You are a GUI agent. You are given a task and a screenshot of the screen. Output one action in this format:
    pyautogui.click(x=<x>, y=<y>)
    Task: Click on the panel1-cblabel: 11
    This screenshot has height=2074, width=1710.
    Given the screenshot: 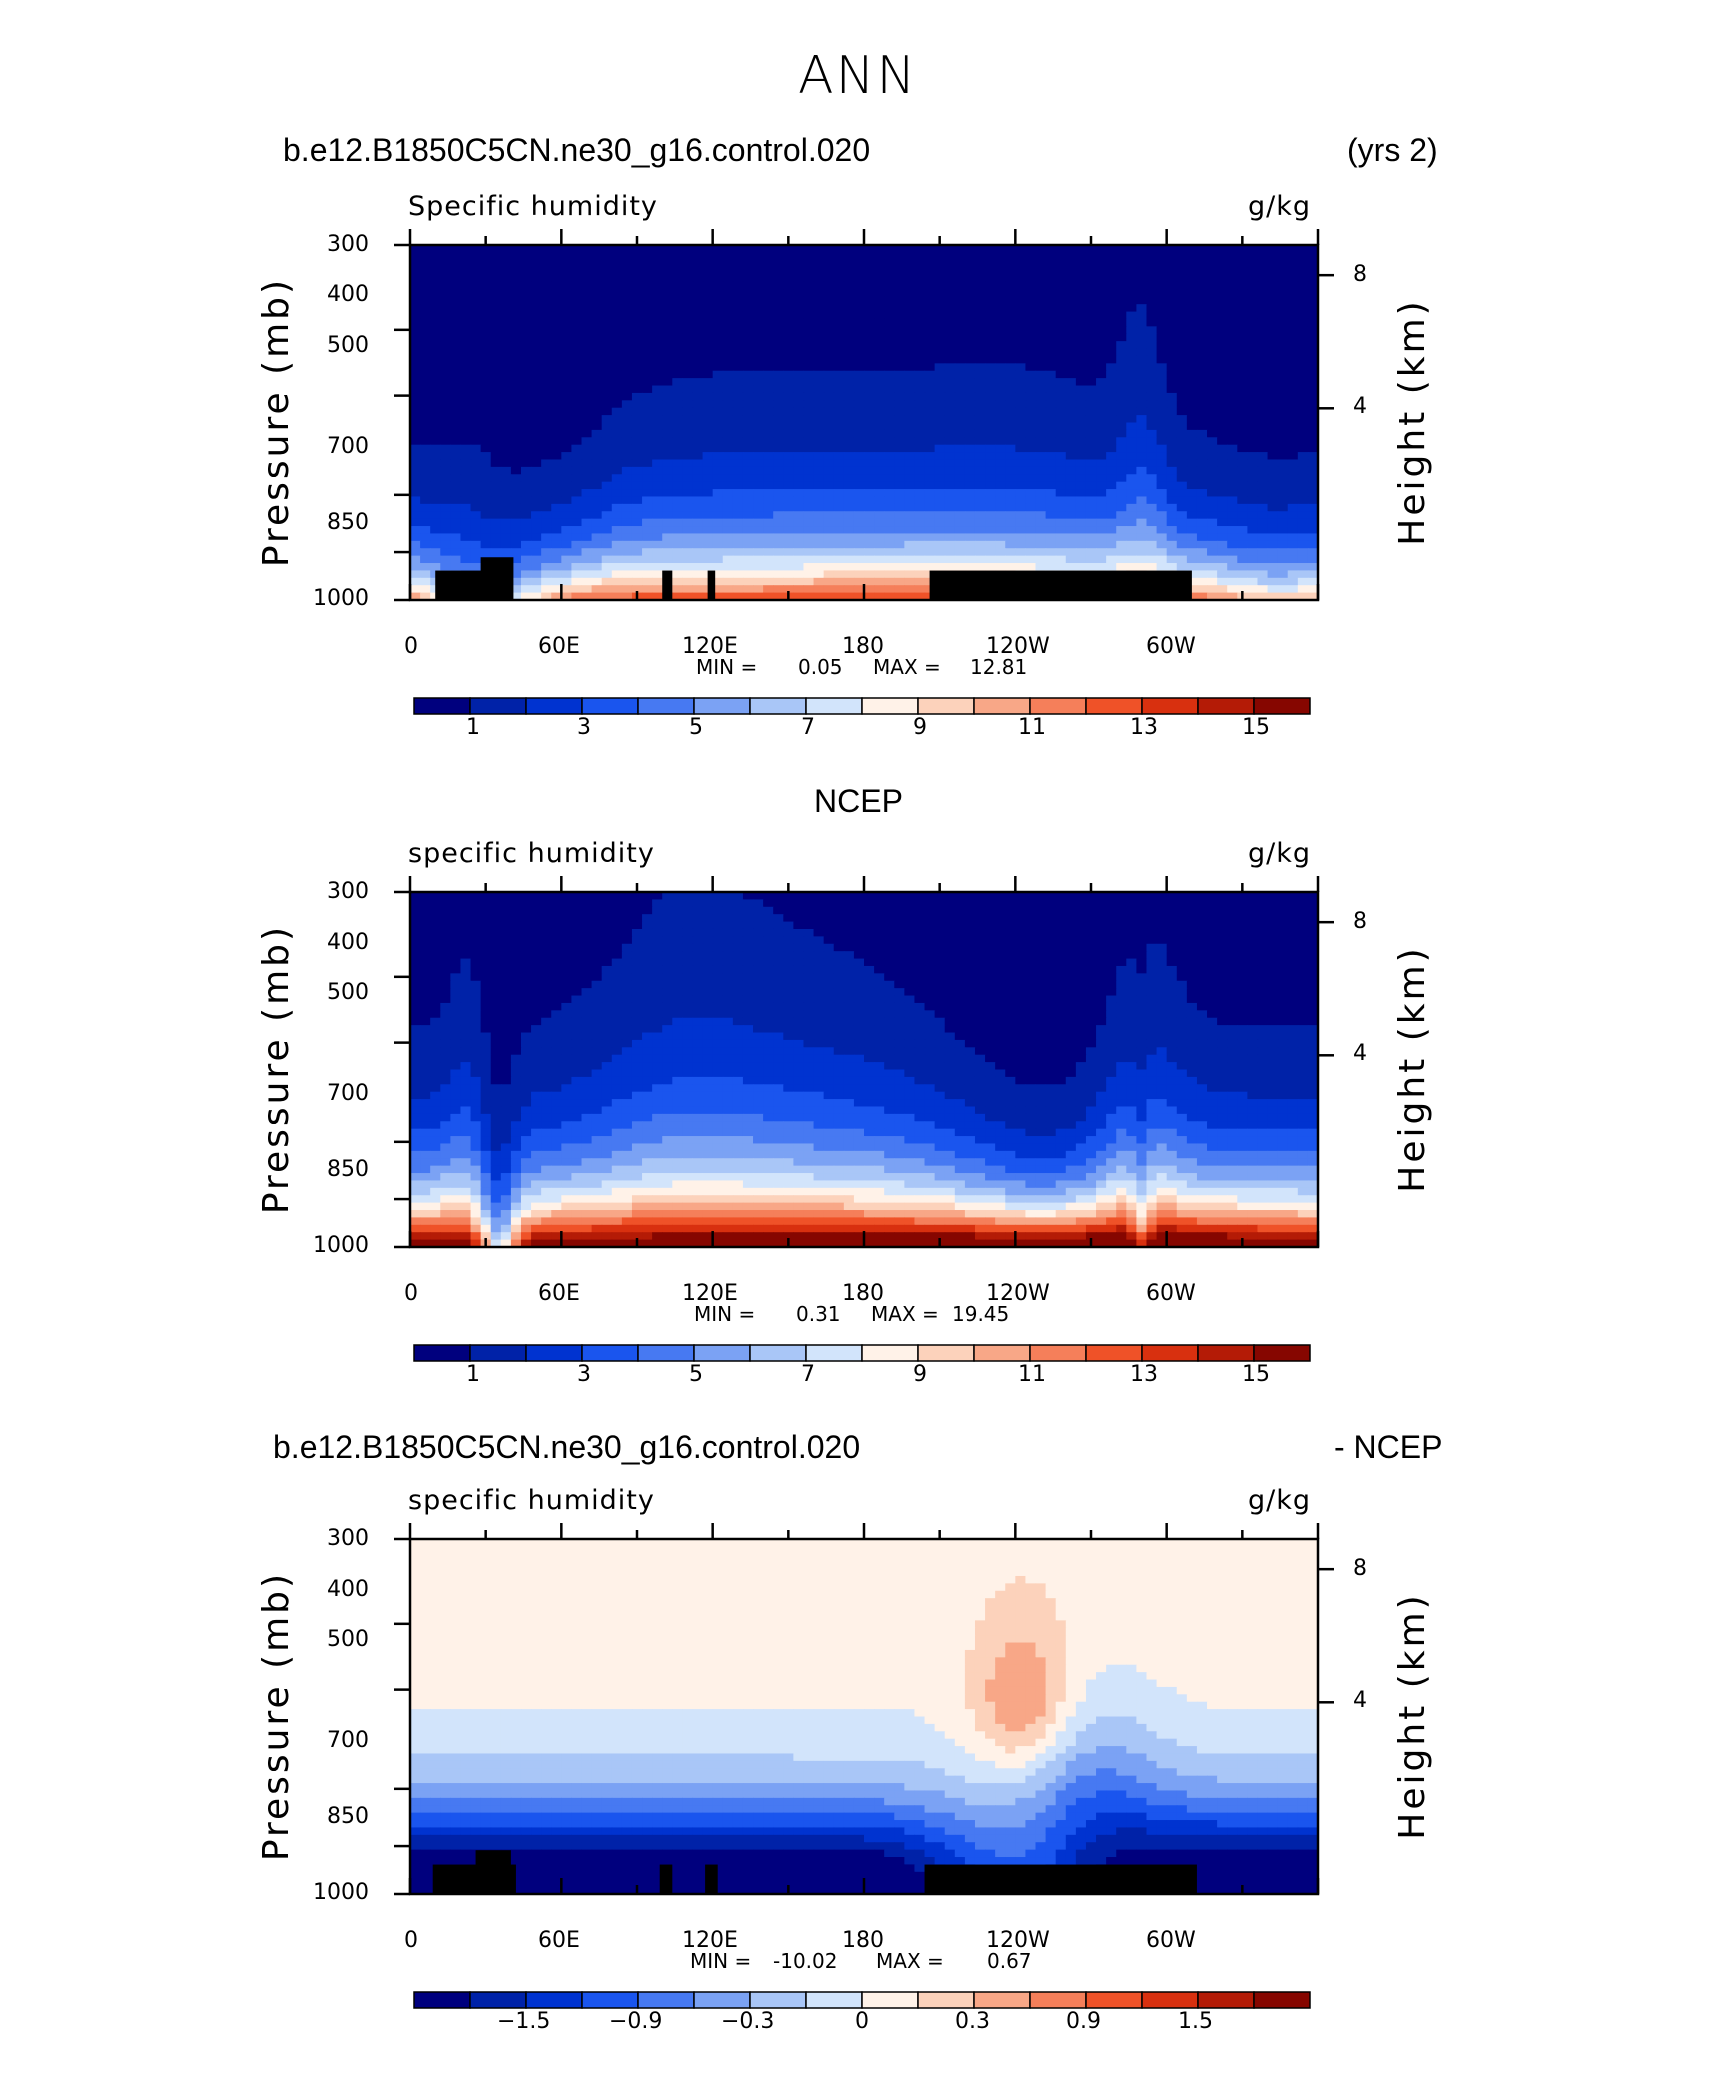 What is the action you would take?
    pyautogui.click(x=1032, y=727)
    